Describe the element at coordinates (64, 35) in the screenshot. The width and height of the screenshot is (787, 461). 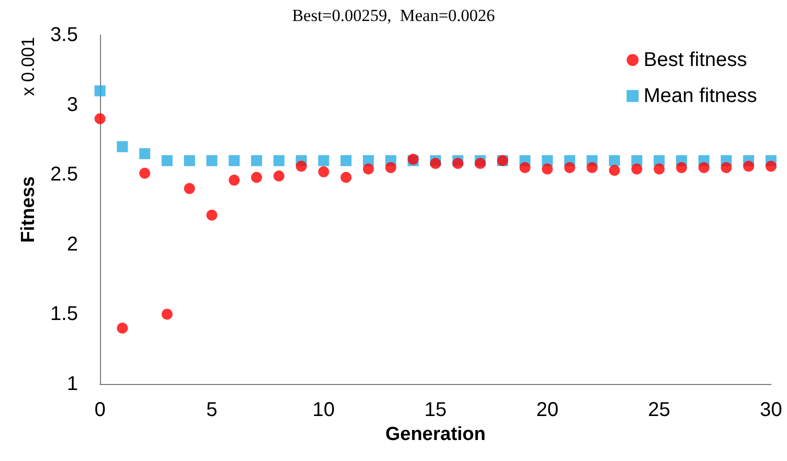
I see `y-tick-label: 3.5` at that location.